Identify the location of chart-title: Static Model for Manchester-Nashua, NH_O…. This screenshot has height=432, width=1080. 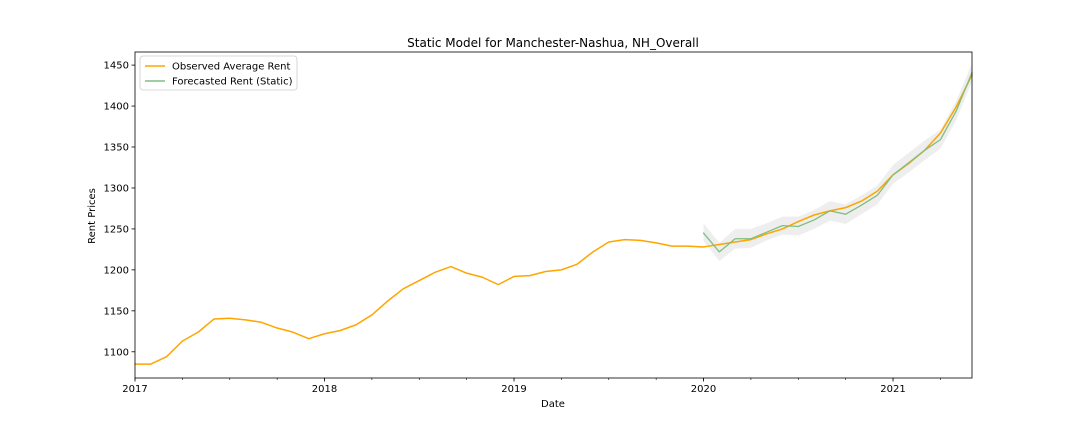
(553, 43).